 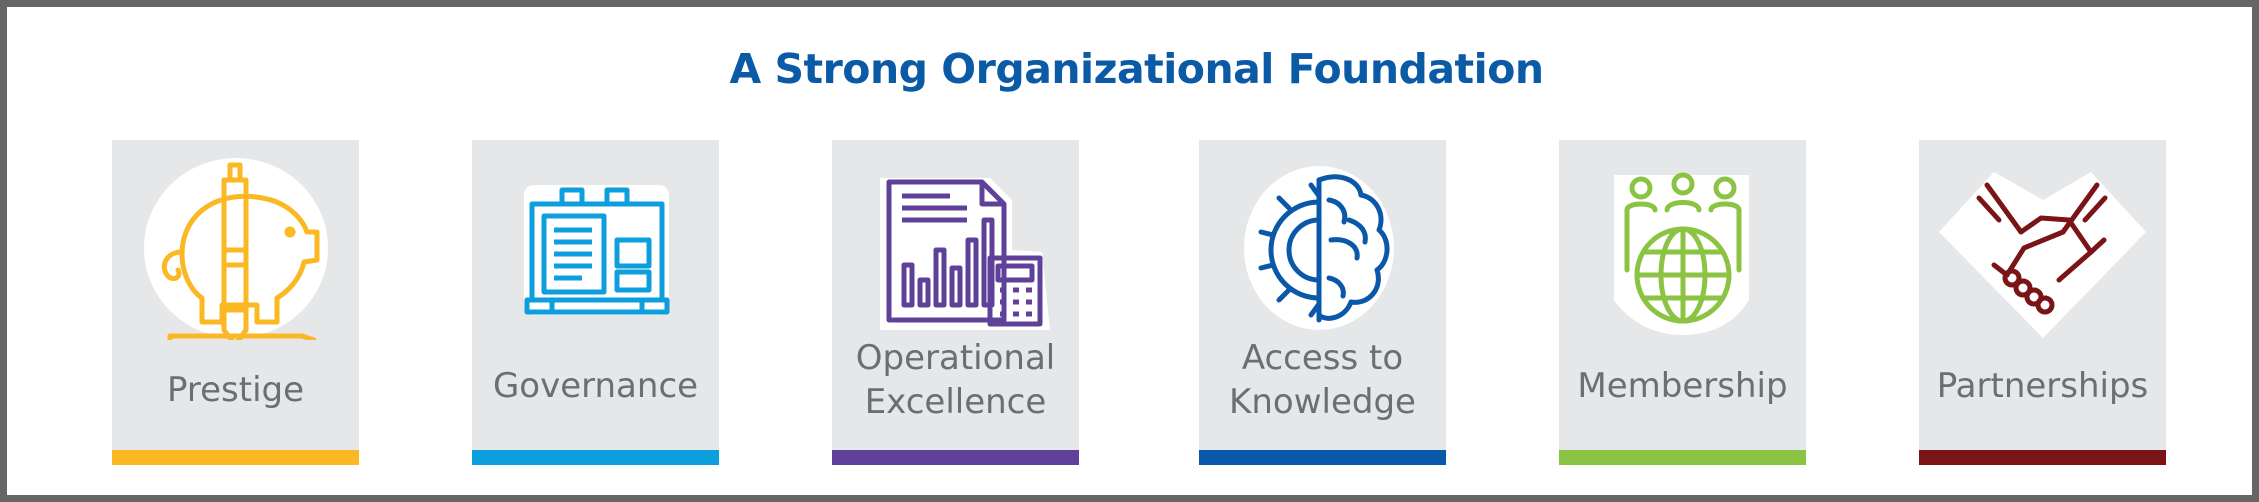 What do you see at coordinates (235, 390) in the screenshot?
I see `card-label: Prestige` at bounding box center [235, 390].